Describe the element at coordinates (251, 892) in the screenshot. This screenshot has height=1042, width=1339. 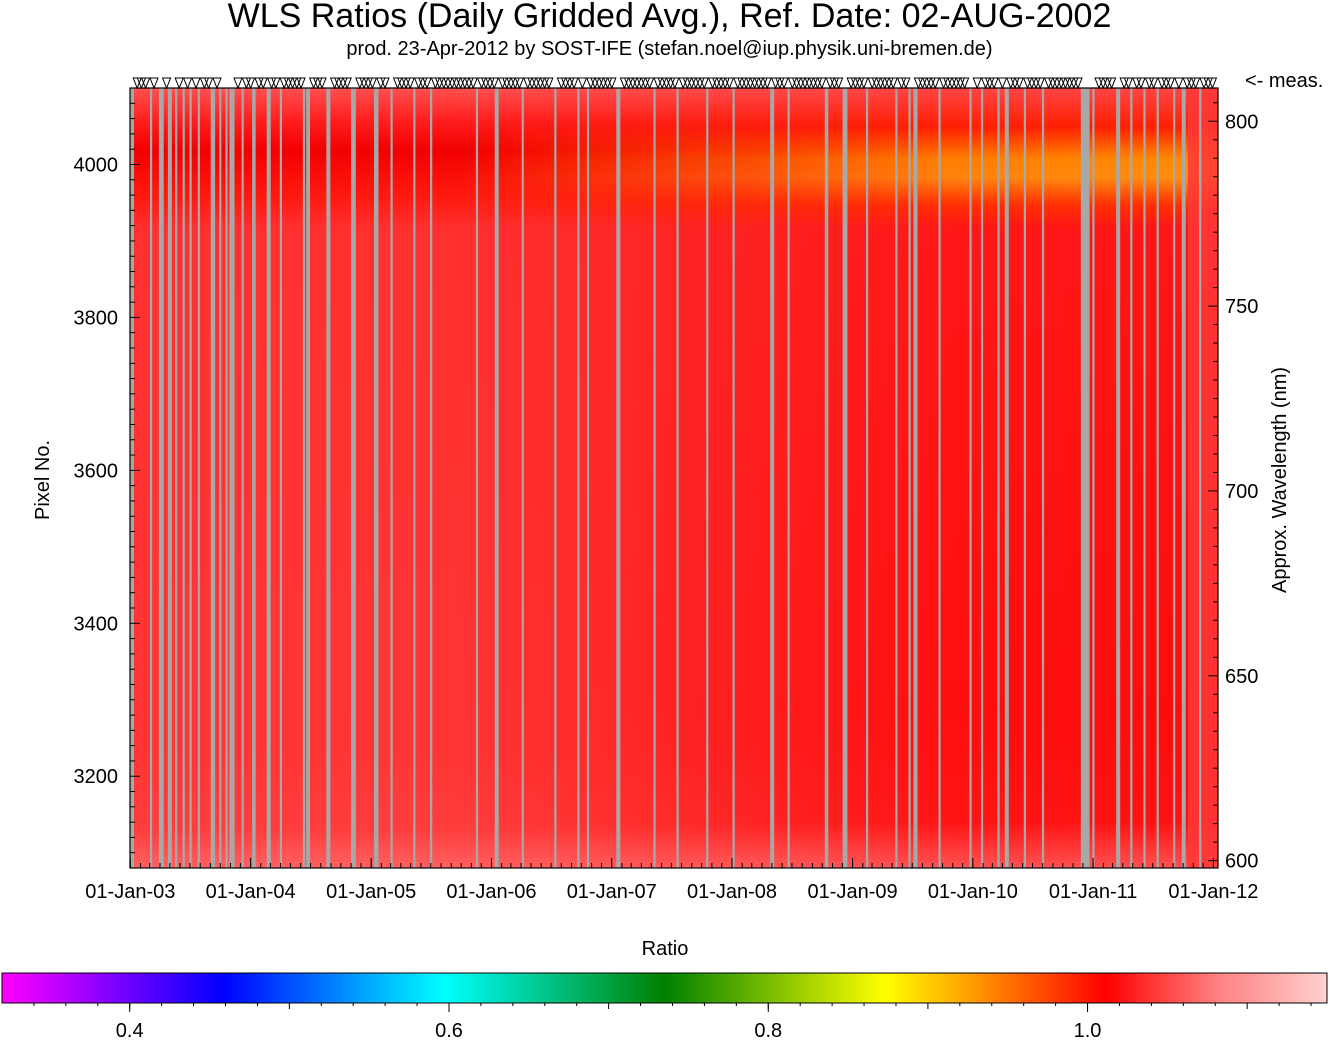
I see `x-tick-label: 01-Jan-04` at that location.